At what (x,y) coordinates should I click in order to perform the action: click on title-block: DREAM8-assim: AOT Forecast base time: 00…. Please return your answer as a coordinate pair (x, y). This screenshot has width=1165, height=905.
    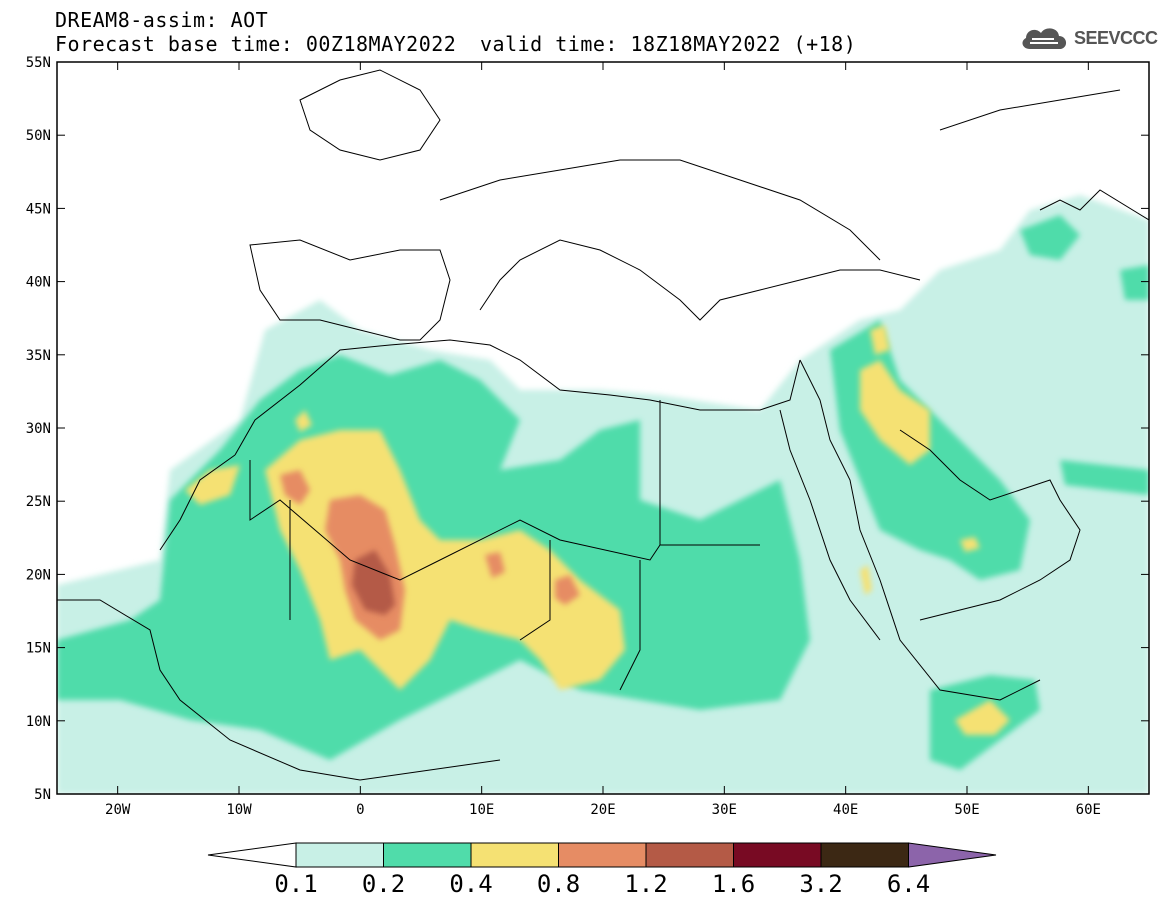
    Looking at the image, I should click on (255, 32).